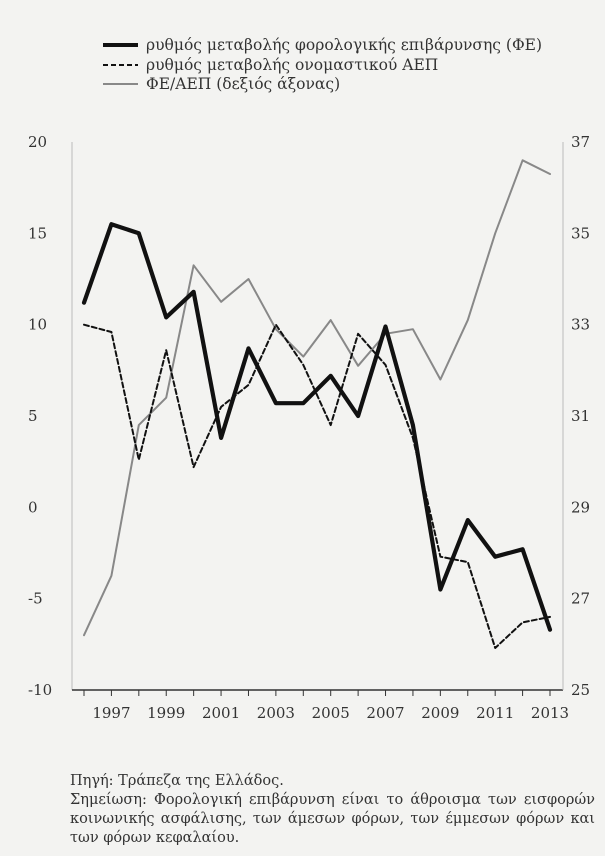 The height and width of the screenshot is (856, 605). Describe the element at coordinates (35, 599) in the screenshot. I see `y-left-tick-label: -5` at that location.